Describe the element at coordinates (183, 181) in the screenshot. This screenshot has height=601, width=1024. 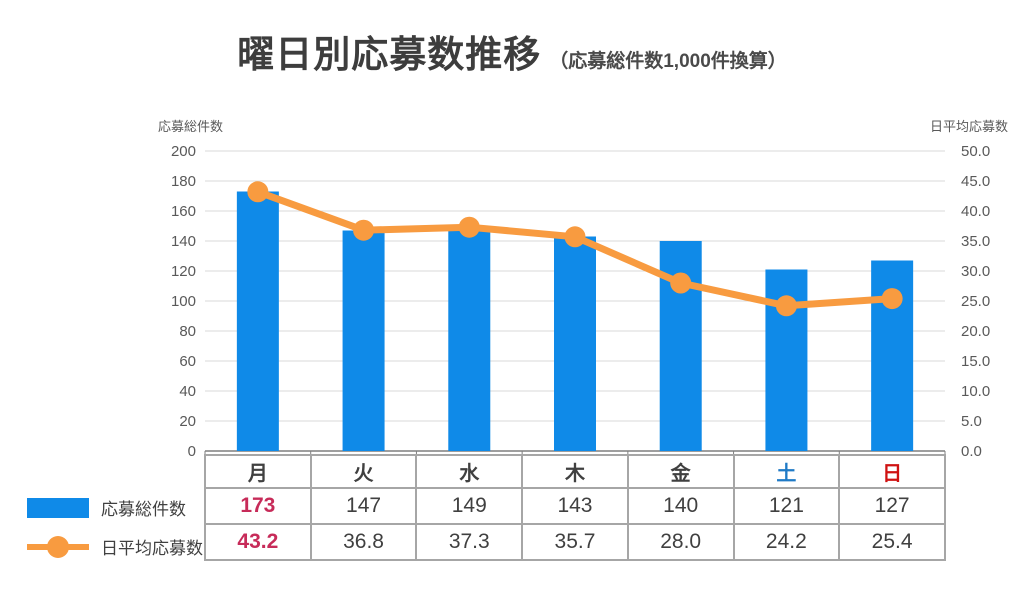
I see `left-axis-tick-label: 180` at that location.